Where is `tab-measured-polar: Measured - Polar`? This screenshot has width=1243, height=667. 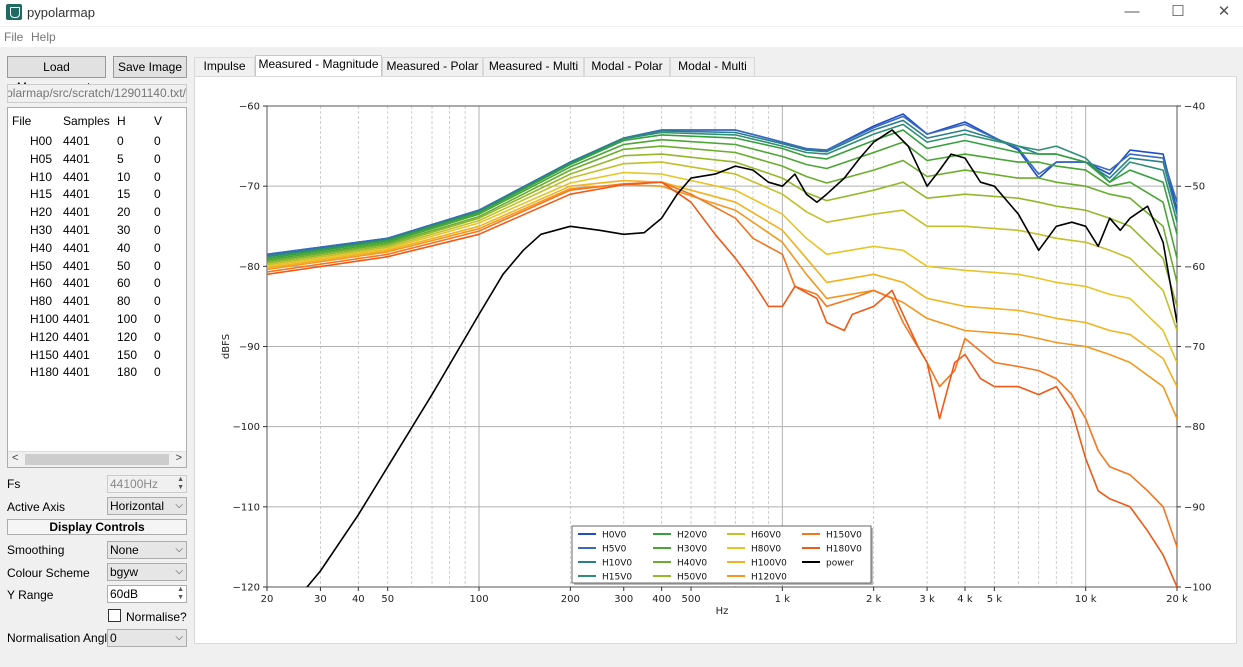
tab-measured-polar: Measured - Polar is located at coordinates (432, 66).